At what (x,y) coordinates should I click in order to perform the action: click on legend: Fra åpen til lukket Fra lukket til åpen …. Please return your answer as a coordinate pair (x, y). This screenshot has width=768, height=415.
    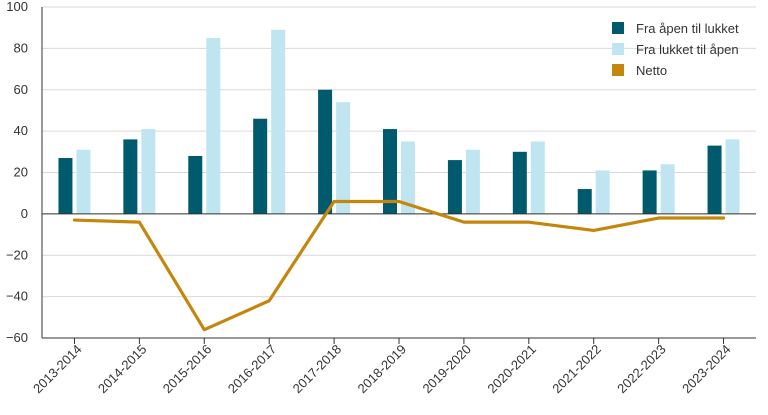
    Looking at the image, I should click on (675, 49).